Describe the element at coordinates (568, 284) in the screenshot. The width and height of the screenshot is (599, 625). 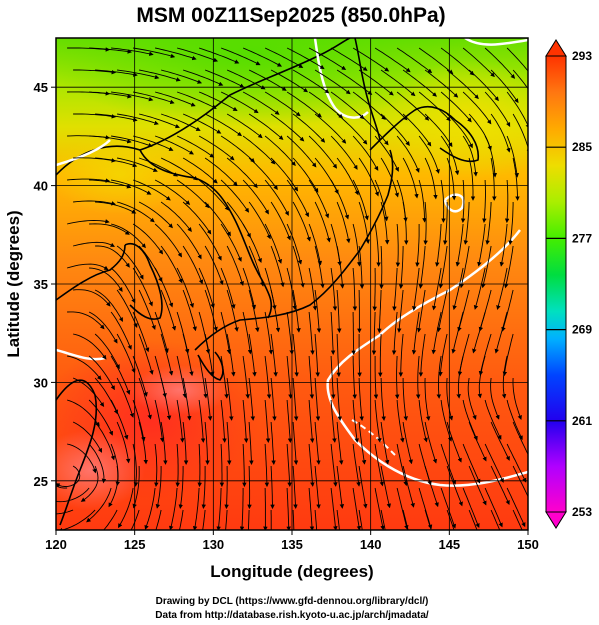
I see `colorbar: 293 285 277 269 261 253` at that location.